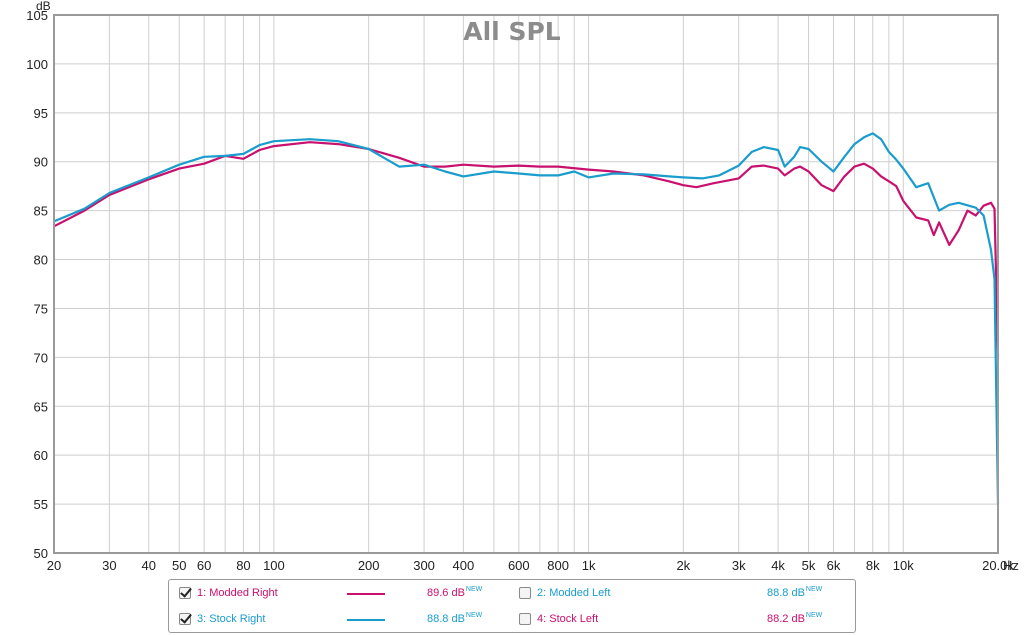 The width and height of the screenshot is (1024, 635). Describe the element at coordinates (41, 553) in the screenshot. I see `y-tick-label: 50` at that location.